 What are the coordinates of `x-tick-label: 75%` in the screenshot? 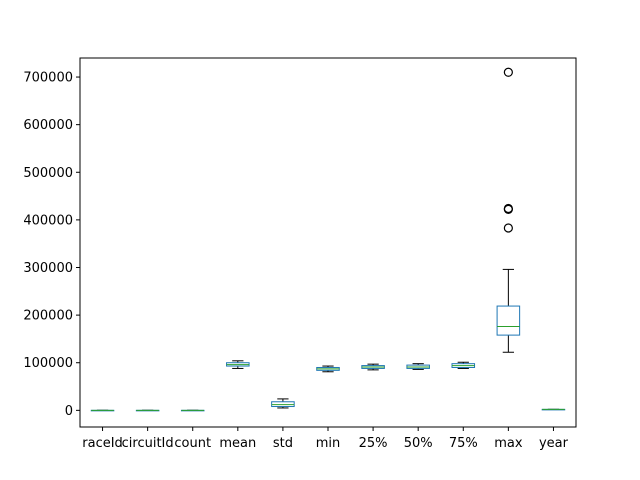 It's located at (463, 443).